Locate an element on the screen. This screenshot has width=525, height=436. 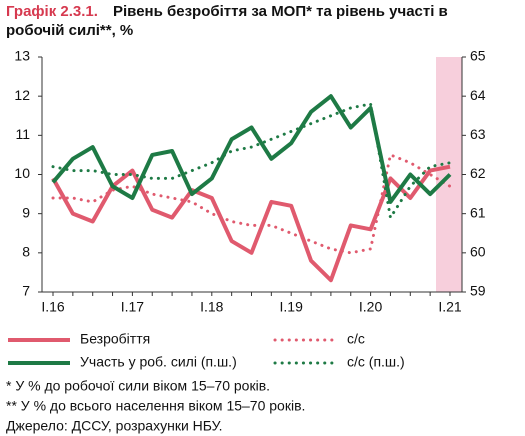
y2-tick-label: 65 is located at coordinates (478, 56).